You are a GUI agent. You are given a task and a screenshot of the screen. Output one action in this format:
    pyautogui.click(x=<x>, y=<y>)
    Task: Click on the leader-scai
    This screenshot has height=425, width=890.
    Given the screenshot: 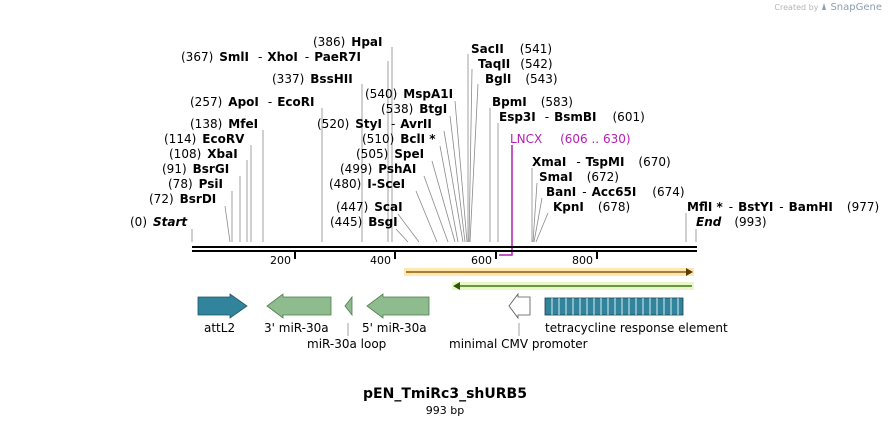 What is the action you would take?
    pyautogui.click(x=408, y=228)
    